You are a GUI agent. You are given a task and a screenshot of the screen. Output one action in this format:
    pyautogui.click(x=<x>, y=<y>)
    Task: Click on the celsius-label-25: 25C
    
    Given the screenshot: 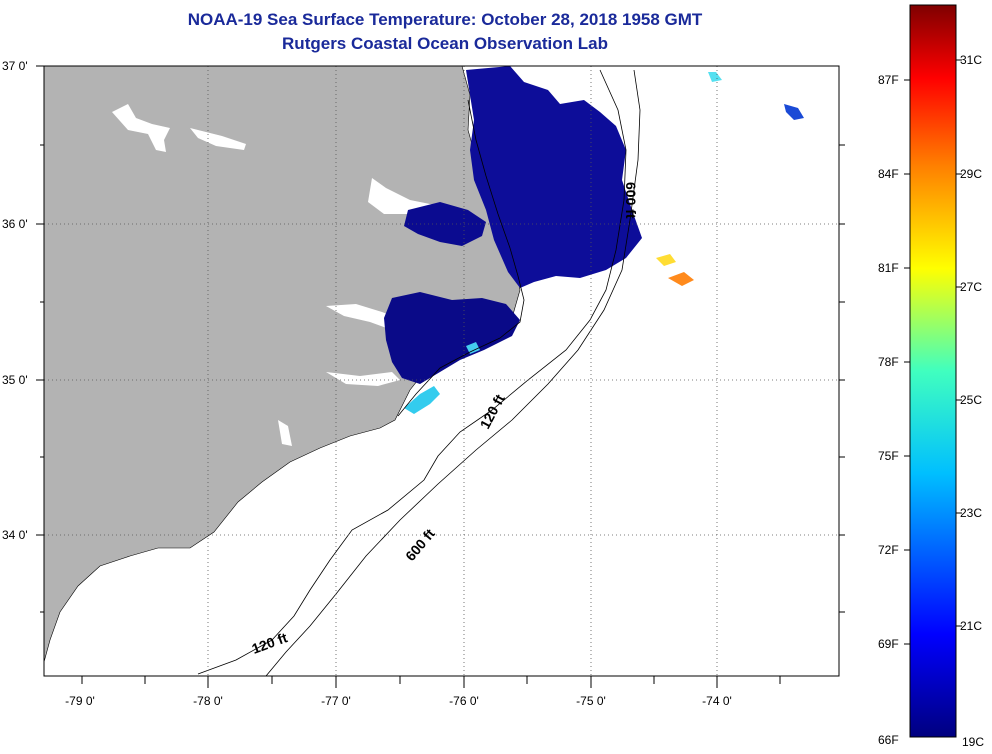 What is the action you would take?
    pyautogui.click(x=971, y=400)
    